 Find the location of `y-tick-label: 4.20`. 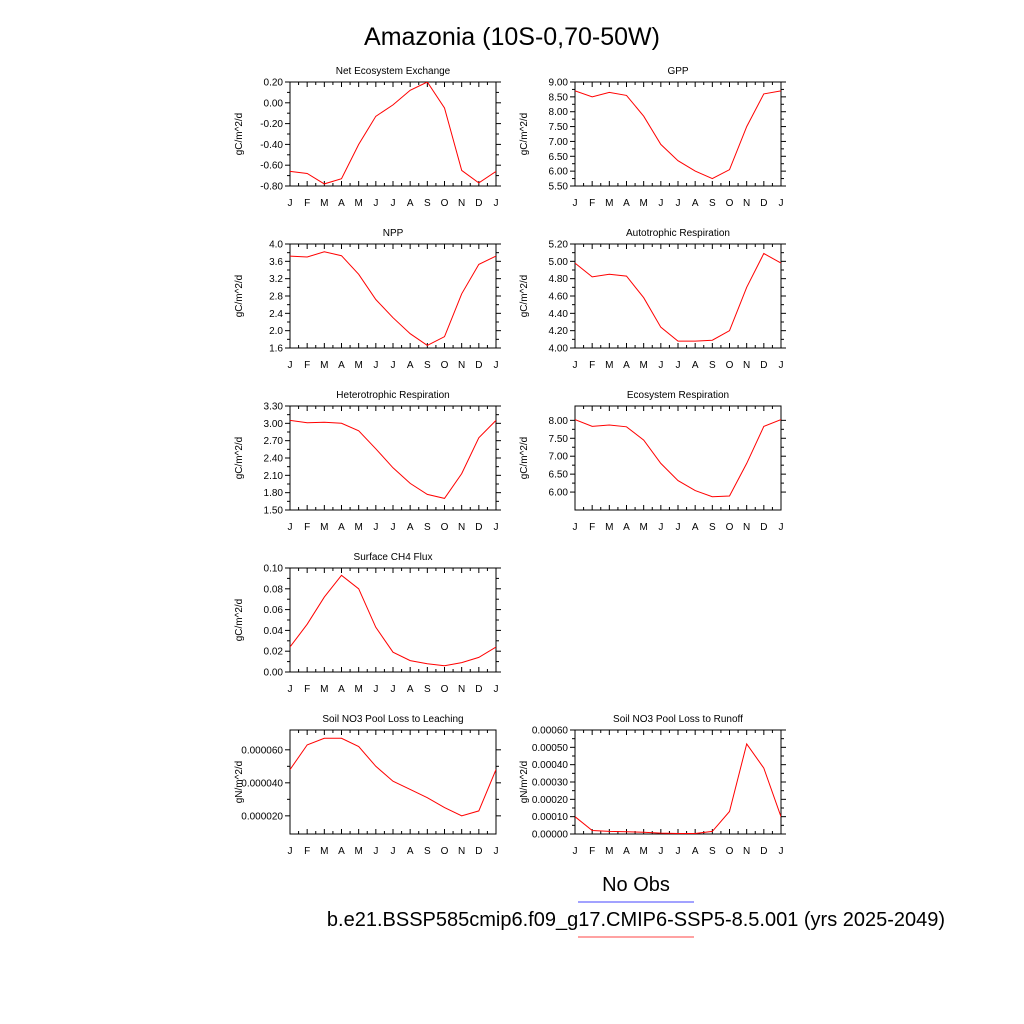

y-tick-label: 4.20 is located at coordinates (559, 331).